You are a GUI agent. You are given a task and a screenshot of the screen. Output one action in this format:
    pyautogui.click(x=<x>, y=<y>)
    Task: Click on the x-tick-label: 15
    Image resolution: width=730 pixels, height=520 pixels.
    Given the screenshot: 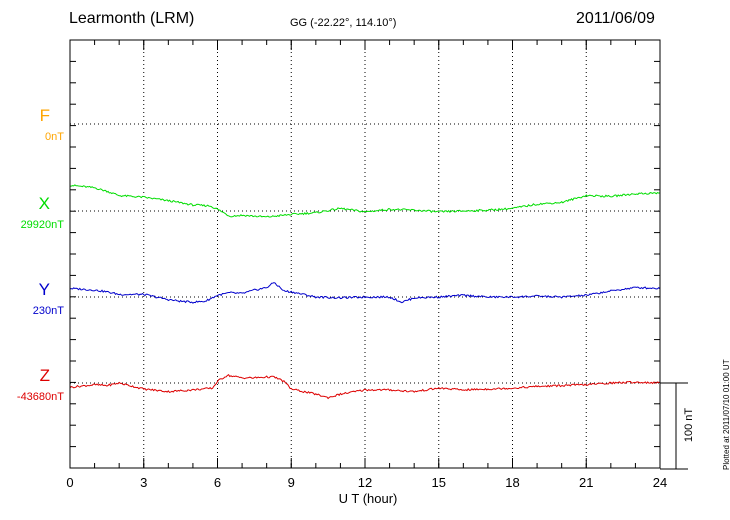 What is the action you would take?
    pyautogui.click(x=439, y=482)
    